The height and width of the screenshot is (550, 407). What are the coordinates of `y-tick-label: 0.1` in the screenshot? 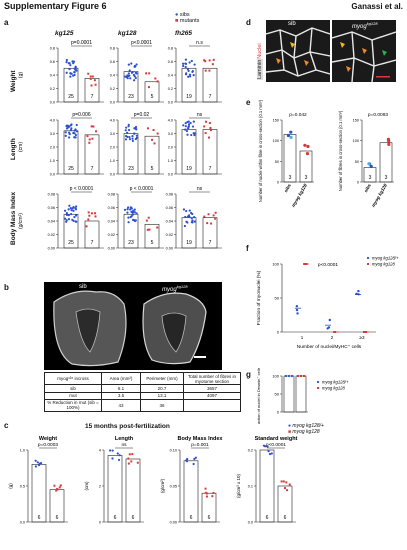 It's located at (250, 487).